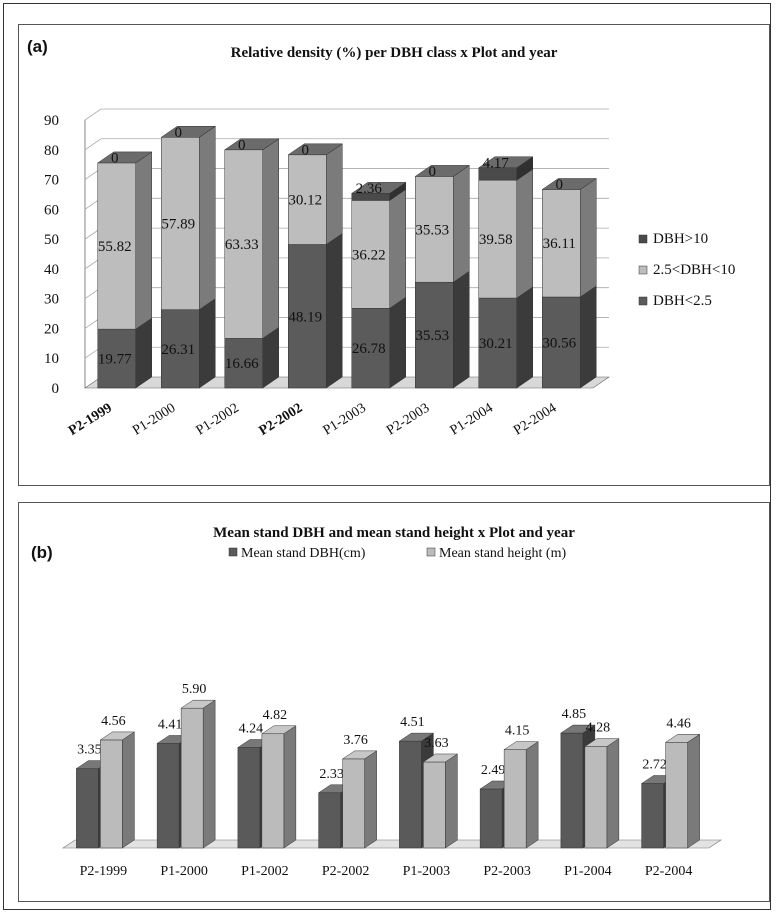 This screenshot has height=915, width=776. I want to click on chart-a-data-label: 16.66, so click(242, 364).